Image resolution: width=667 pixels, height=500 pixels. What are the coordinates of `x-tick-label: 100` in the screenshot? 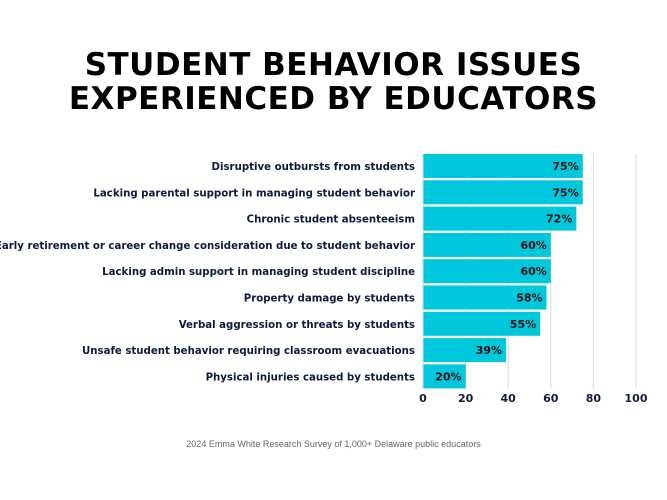 It's located at (636, 398).